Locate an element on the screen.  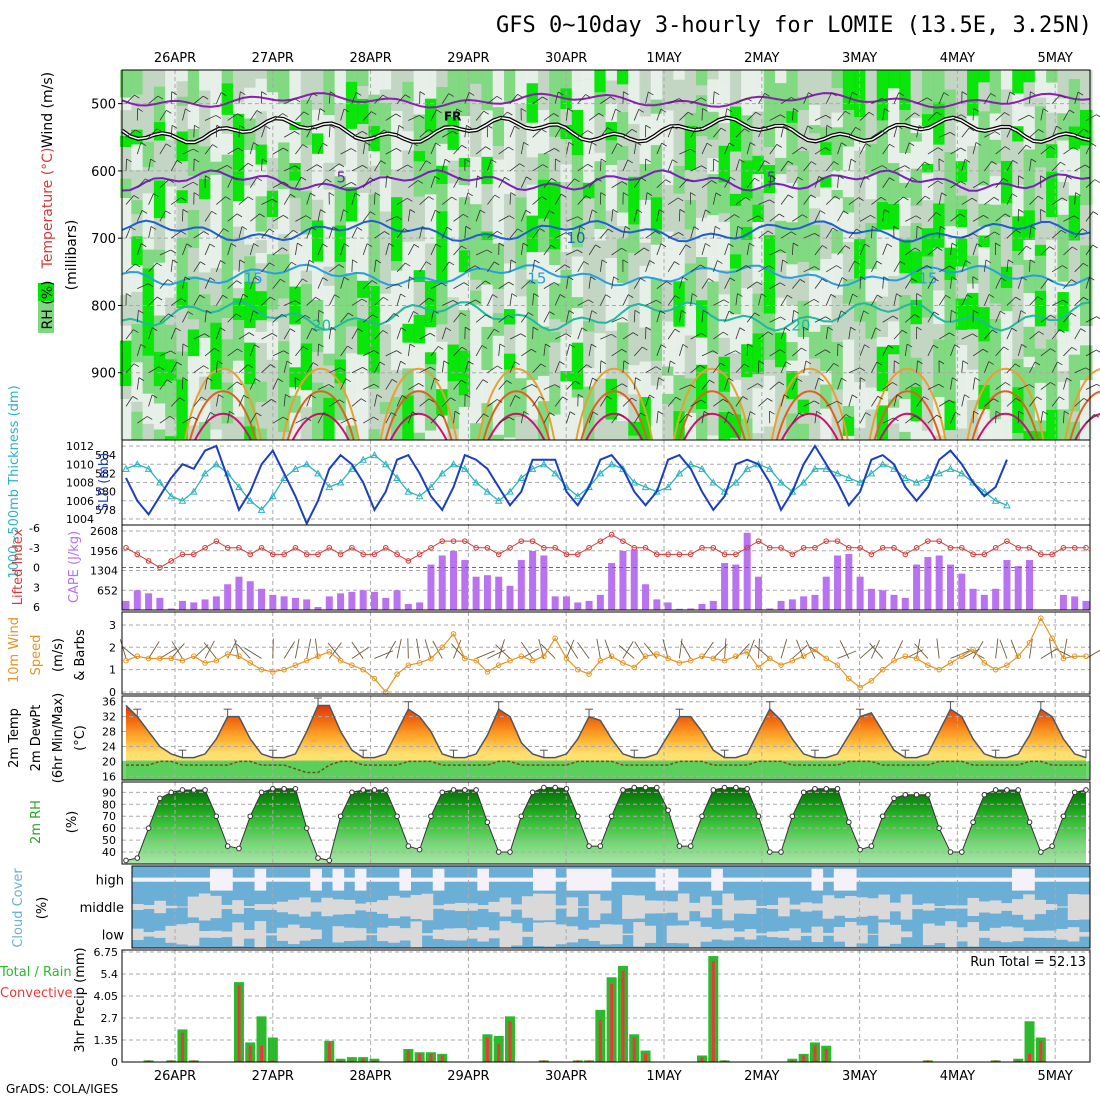
rh-marker is located at coordinates (871, 846).